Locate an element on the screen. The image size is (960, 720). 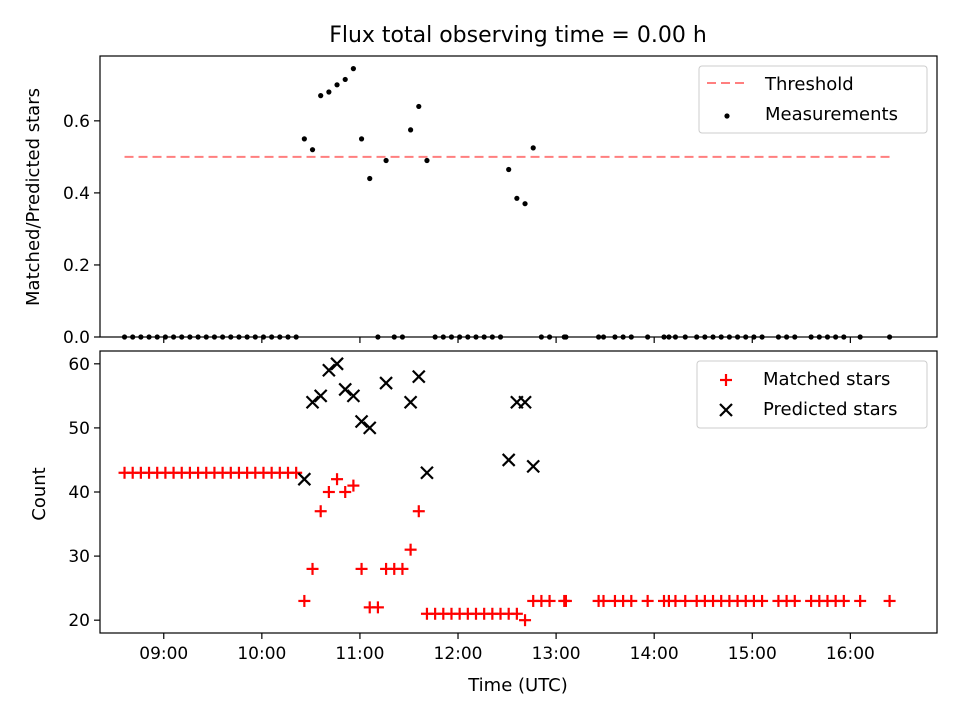
top-y-tick-label: 0.4 is located at coordinates (76, 194).